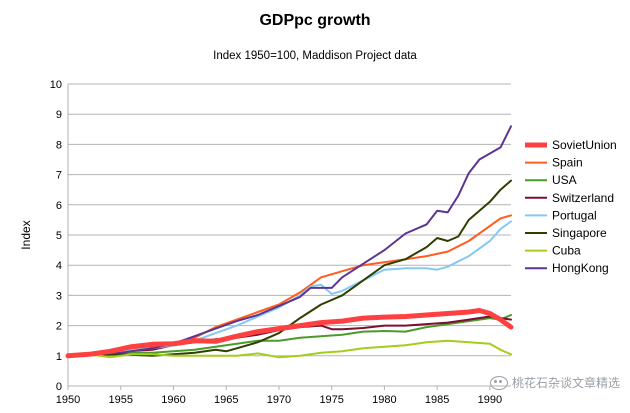  What do you see at coordinates (59, 115) in the screenshot?
I see `y-tick-label: 9` at bounding box center [59, 115].